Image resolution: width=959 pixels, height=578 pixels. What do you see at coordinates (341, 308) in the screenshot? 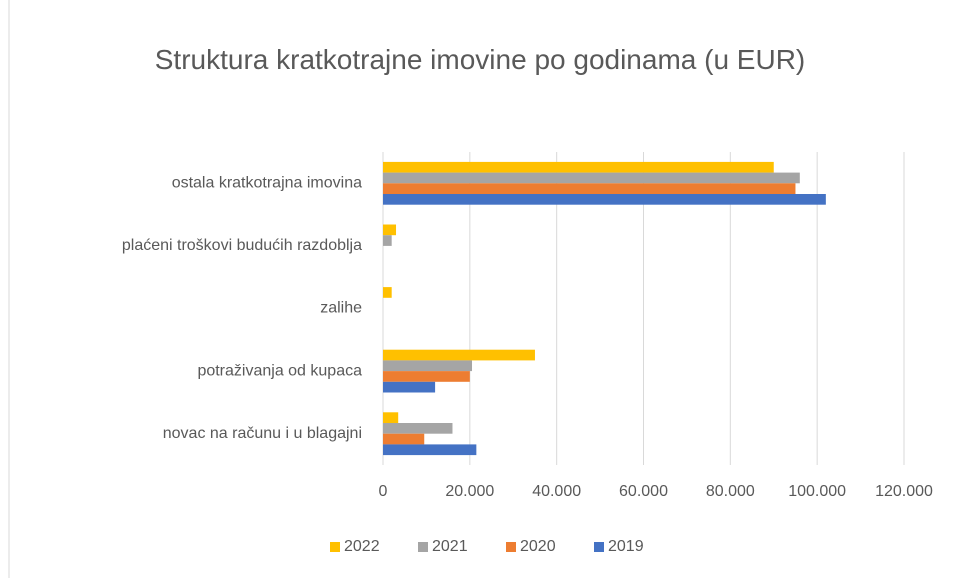
I see `y-tick-label: zalihe` at bounding box center [341, 308].